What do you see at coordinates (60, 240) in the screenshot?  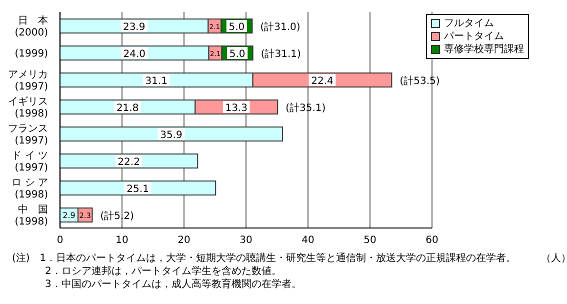 I see `x-tick-label: 0` at bounding box center [60, 240].